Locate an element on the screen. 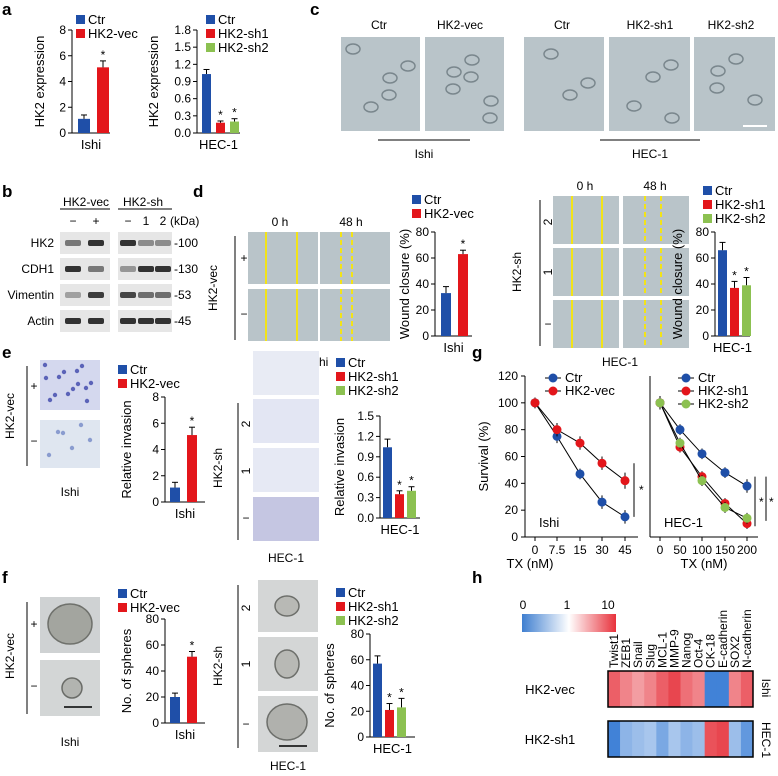 This screenshot has width=778, height=776. panel-letter-b: b is located at coordinates (7, 191).